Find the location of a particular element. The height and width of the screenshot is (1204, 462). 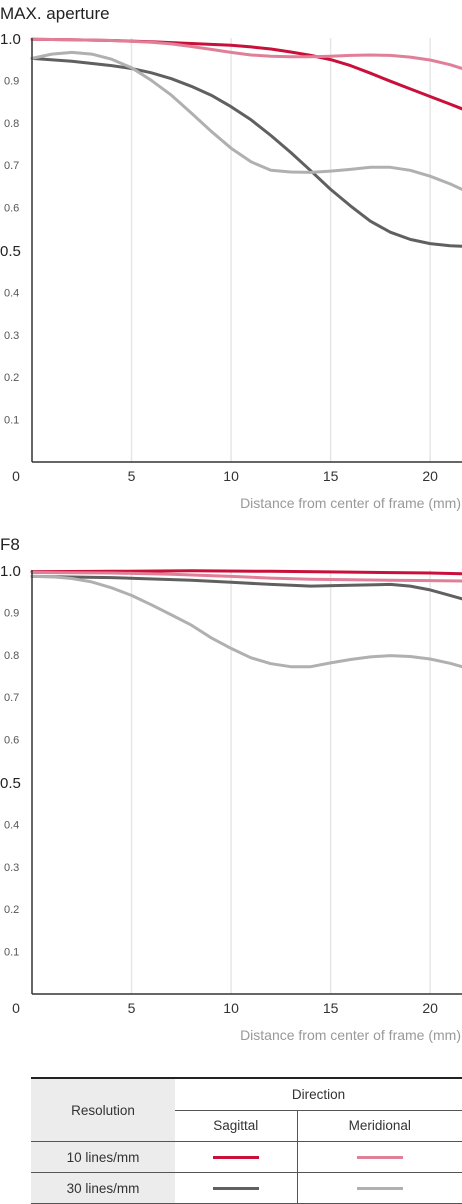

legend-row-30-lines: 30 lines/mm is located at coordinates (246, 1188).